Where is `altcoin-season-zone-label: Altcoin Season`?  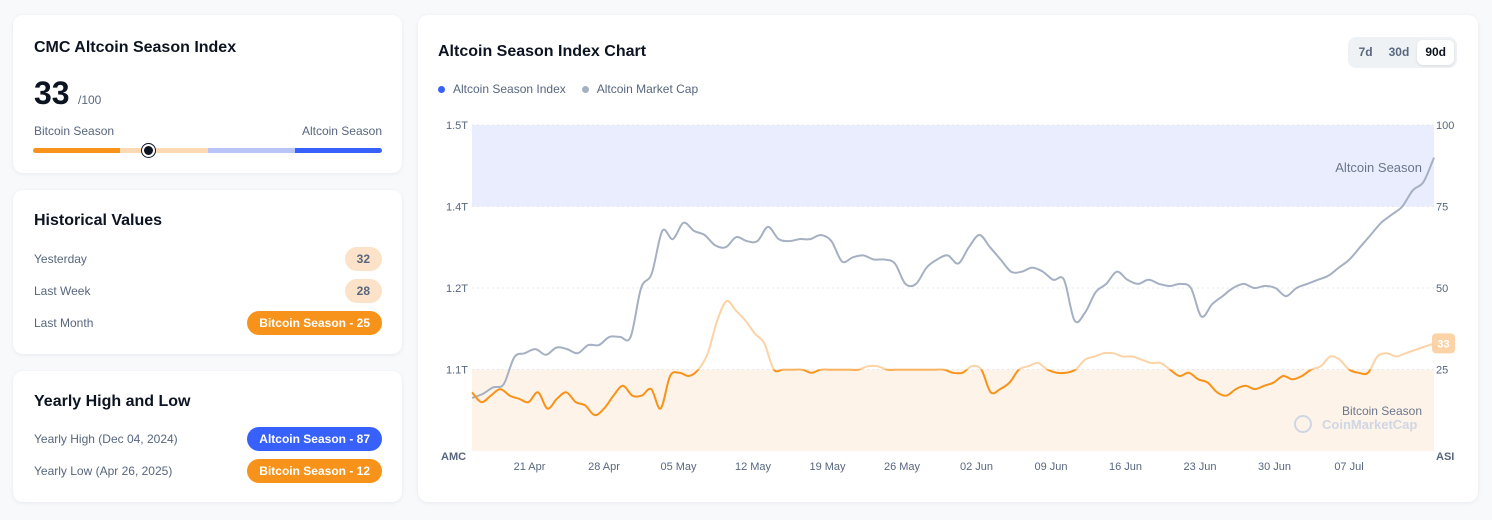 altcoin-season-zone-label: Altcoin Season is located at coordinates (1378, 167).